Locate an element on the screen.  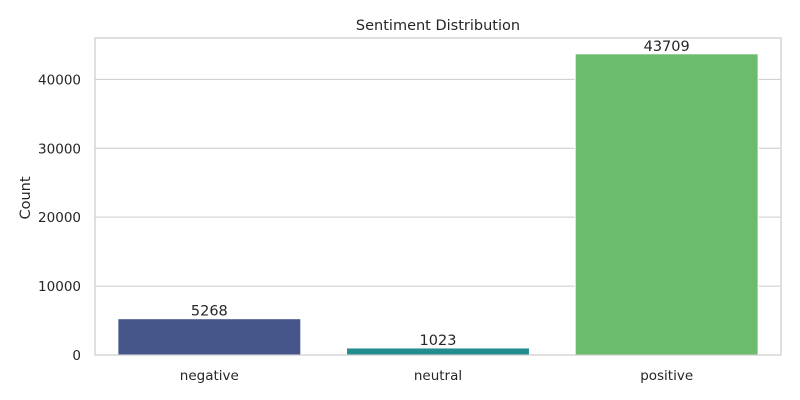
y-axis-label: Count is located at coordinates (26, 197).